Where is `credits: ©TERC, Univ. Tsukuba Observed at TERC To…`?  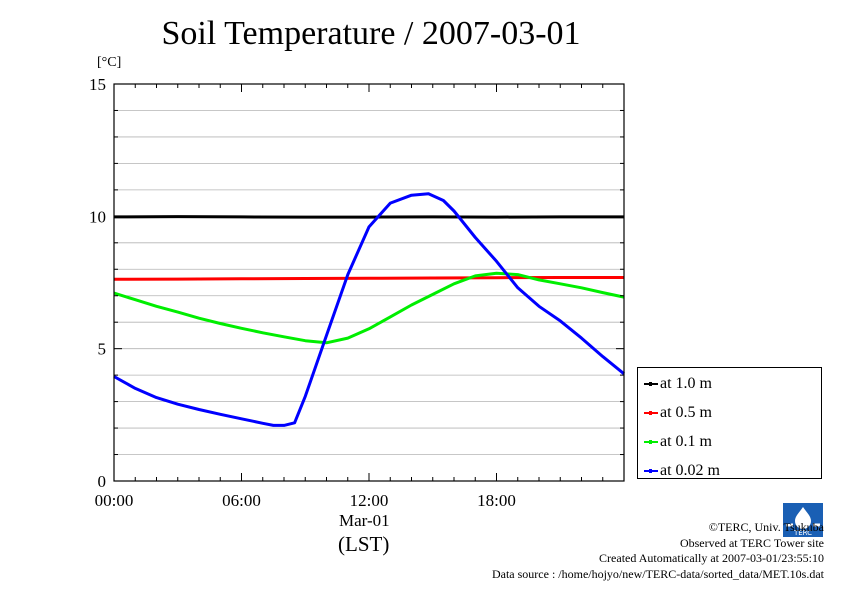
credits: ©TERC, Univ. Tsukuba Observed at TERC To… is located at coordinates (658, 551).